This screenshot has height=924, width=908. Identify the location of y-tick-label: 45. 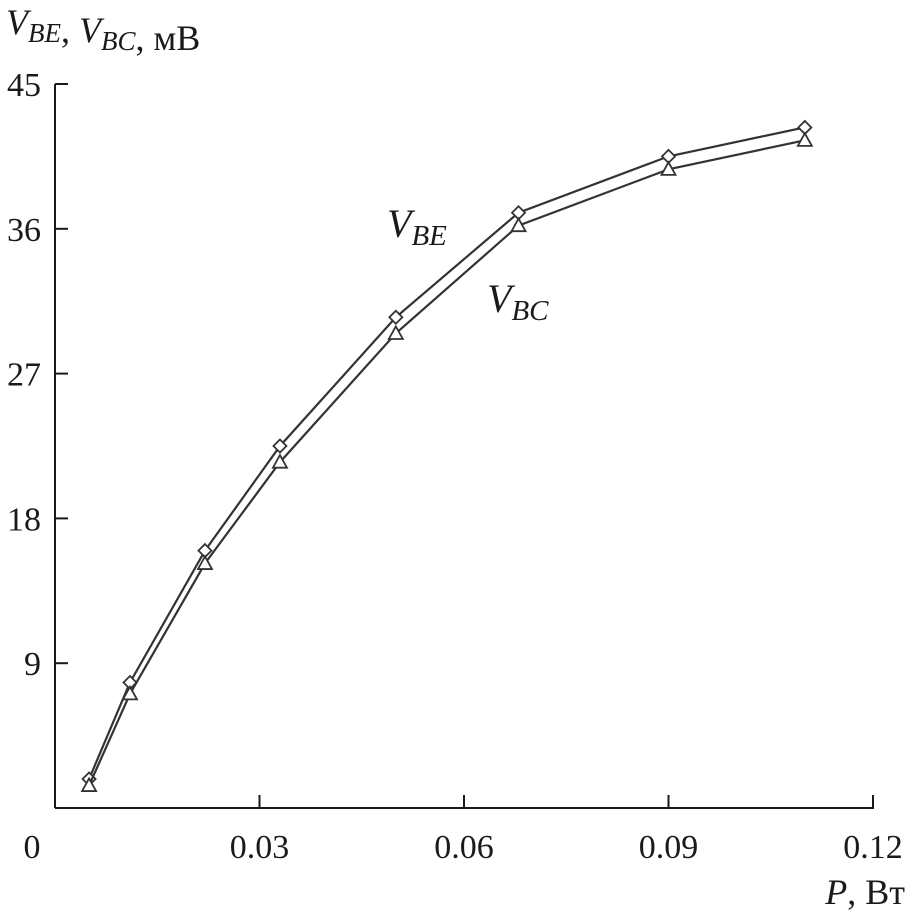
(24, 85).